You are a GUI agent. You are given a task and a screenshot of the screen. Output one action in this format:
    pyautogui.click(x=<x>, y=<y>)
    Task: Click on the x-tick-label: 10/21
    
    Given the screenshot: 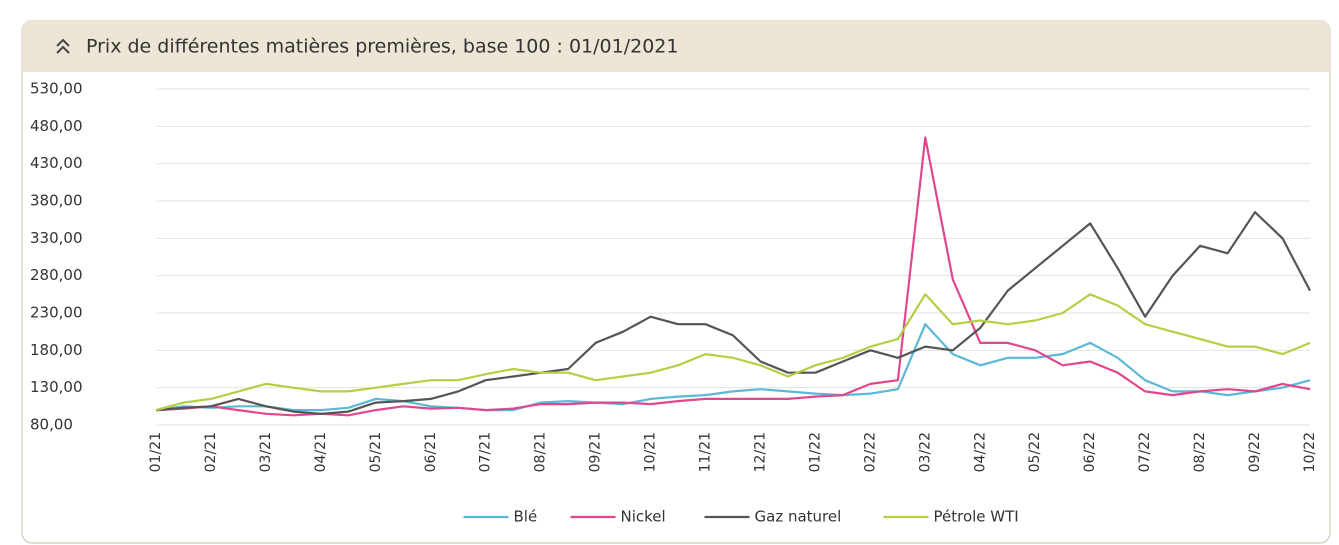 What is the action you would take?
    pyautogui.click(x=651, y=452)
    